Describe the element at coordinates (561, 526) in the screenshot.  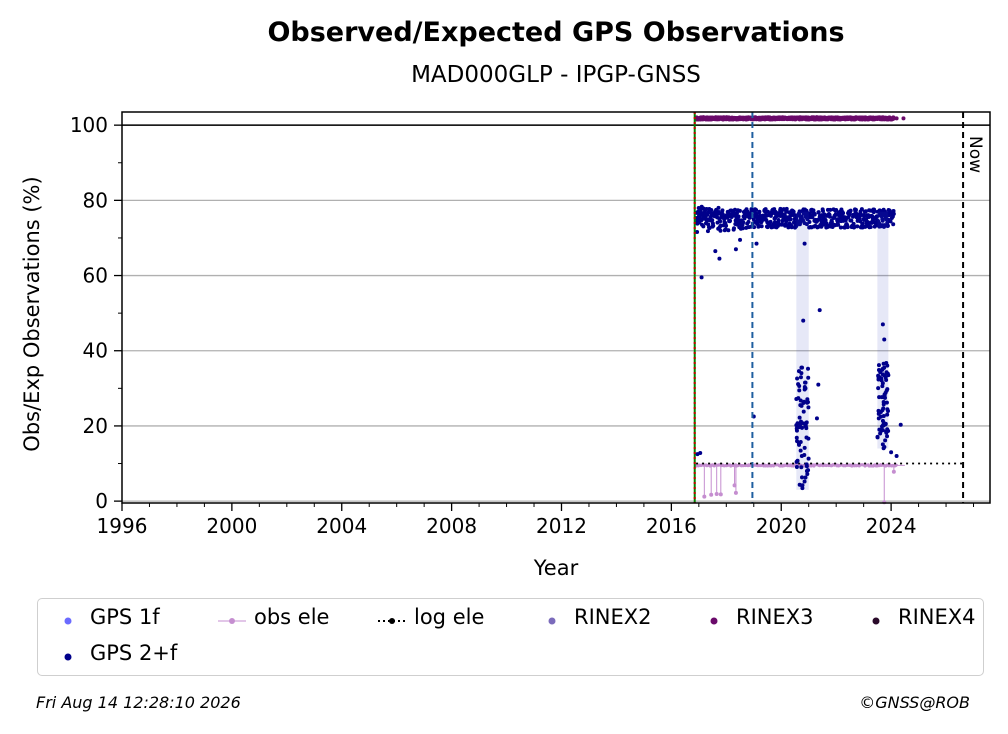
I see `x-tick-label: 2012` at that location.